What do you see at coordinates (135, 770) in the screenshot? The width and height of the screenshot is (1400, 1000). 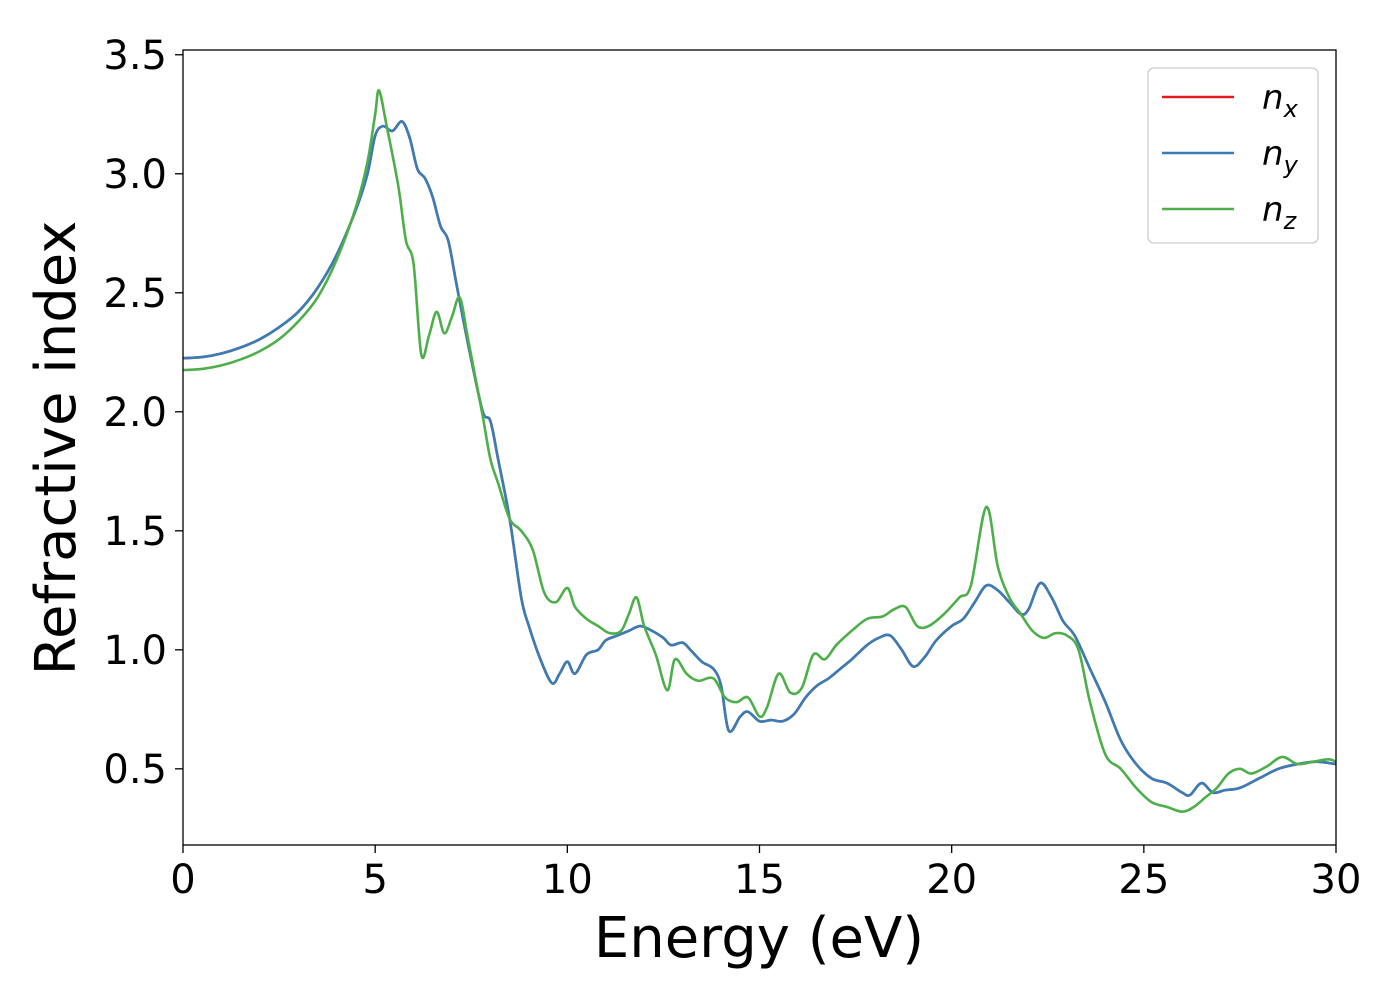 I see `y-tick-label: 0.5` at bounding box center [135, 770].